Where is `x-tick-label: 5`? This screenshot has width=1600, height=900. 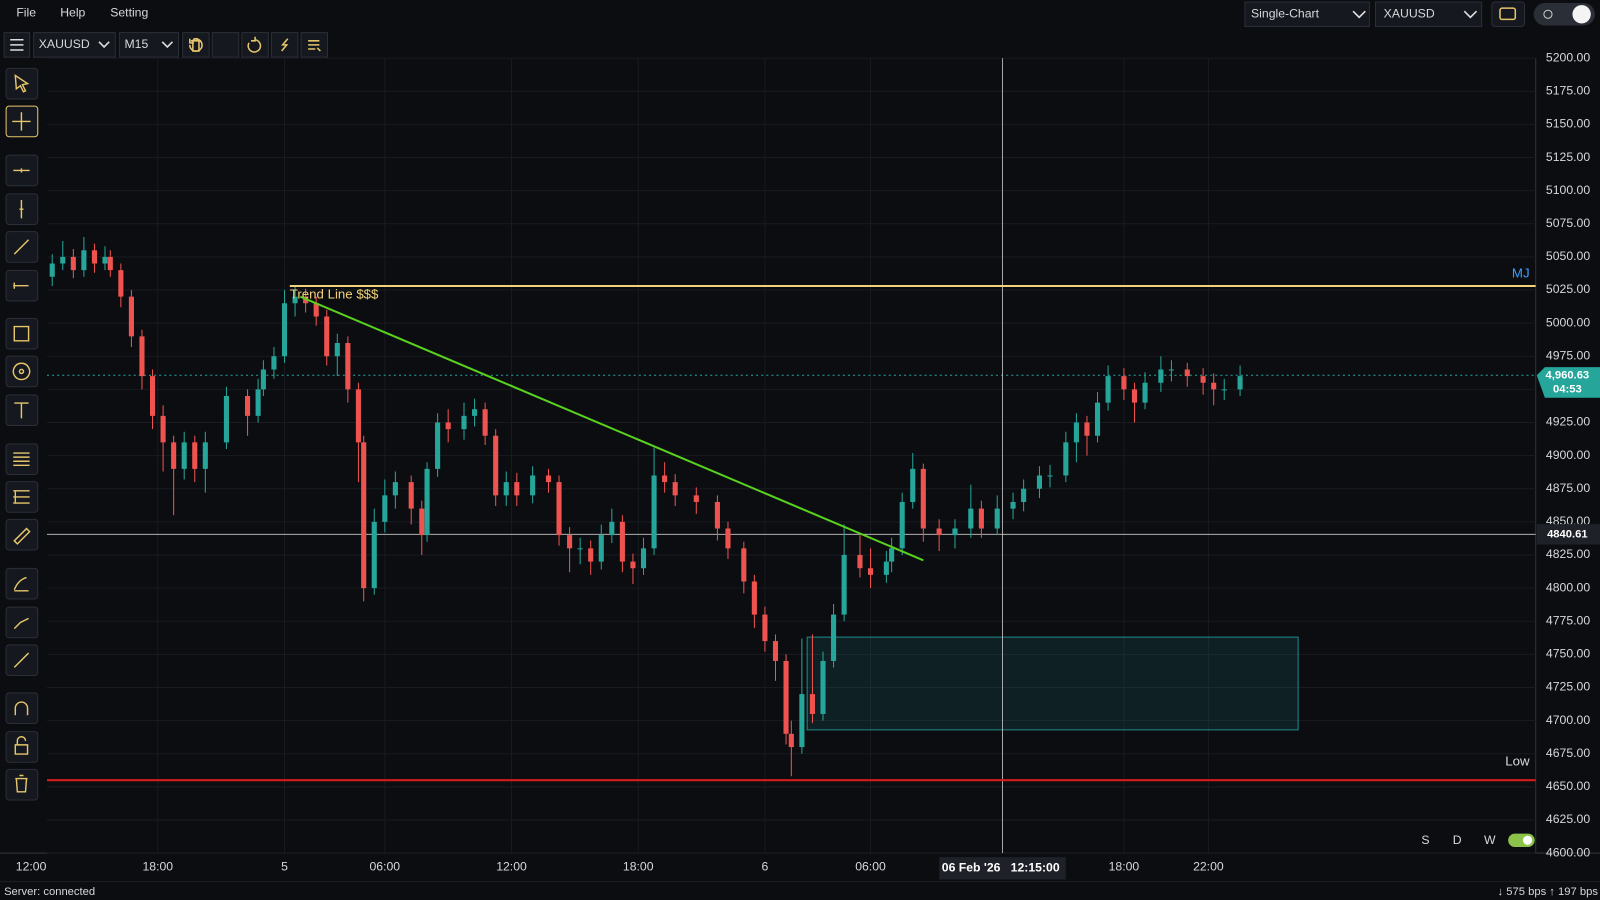 x-tick-label: 5 is located at coordinates (284, 867).